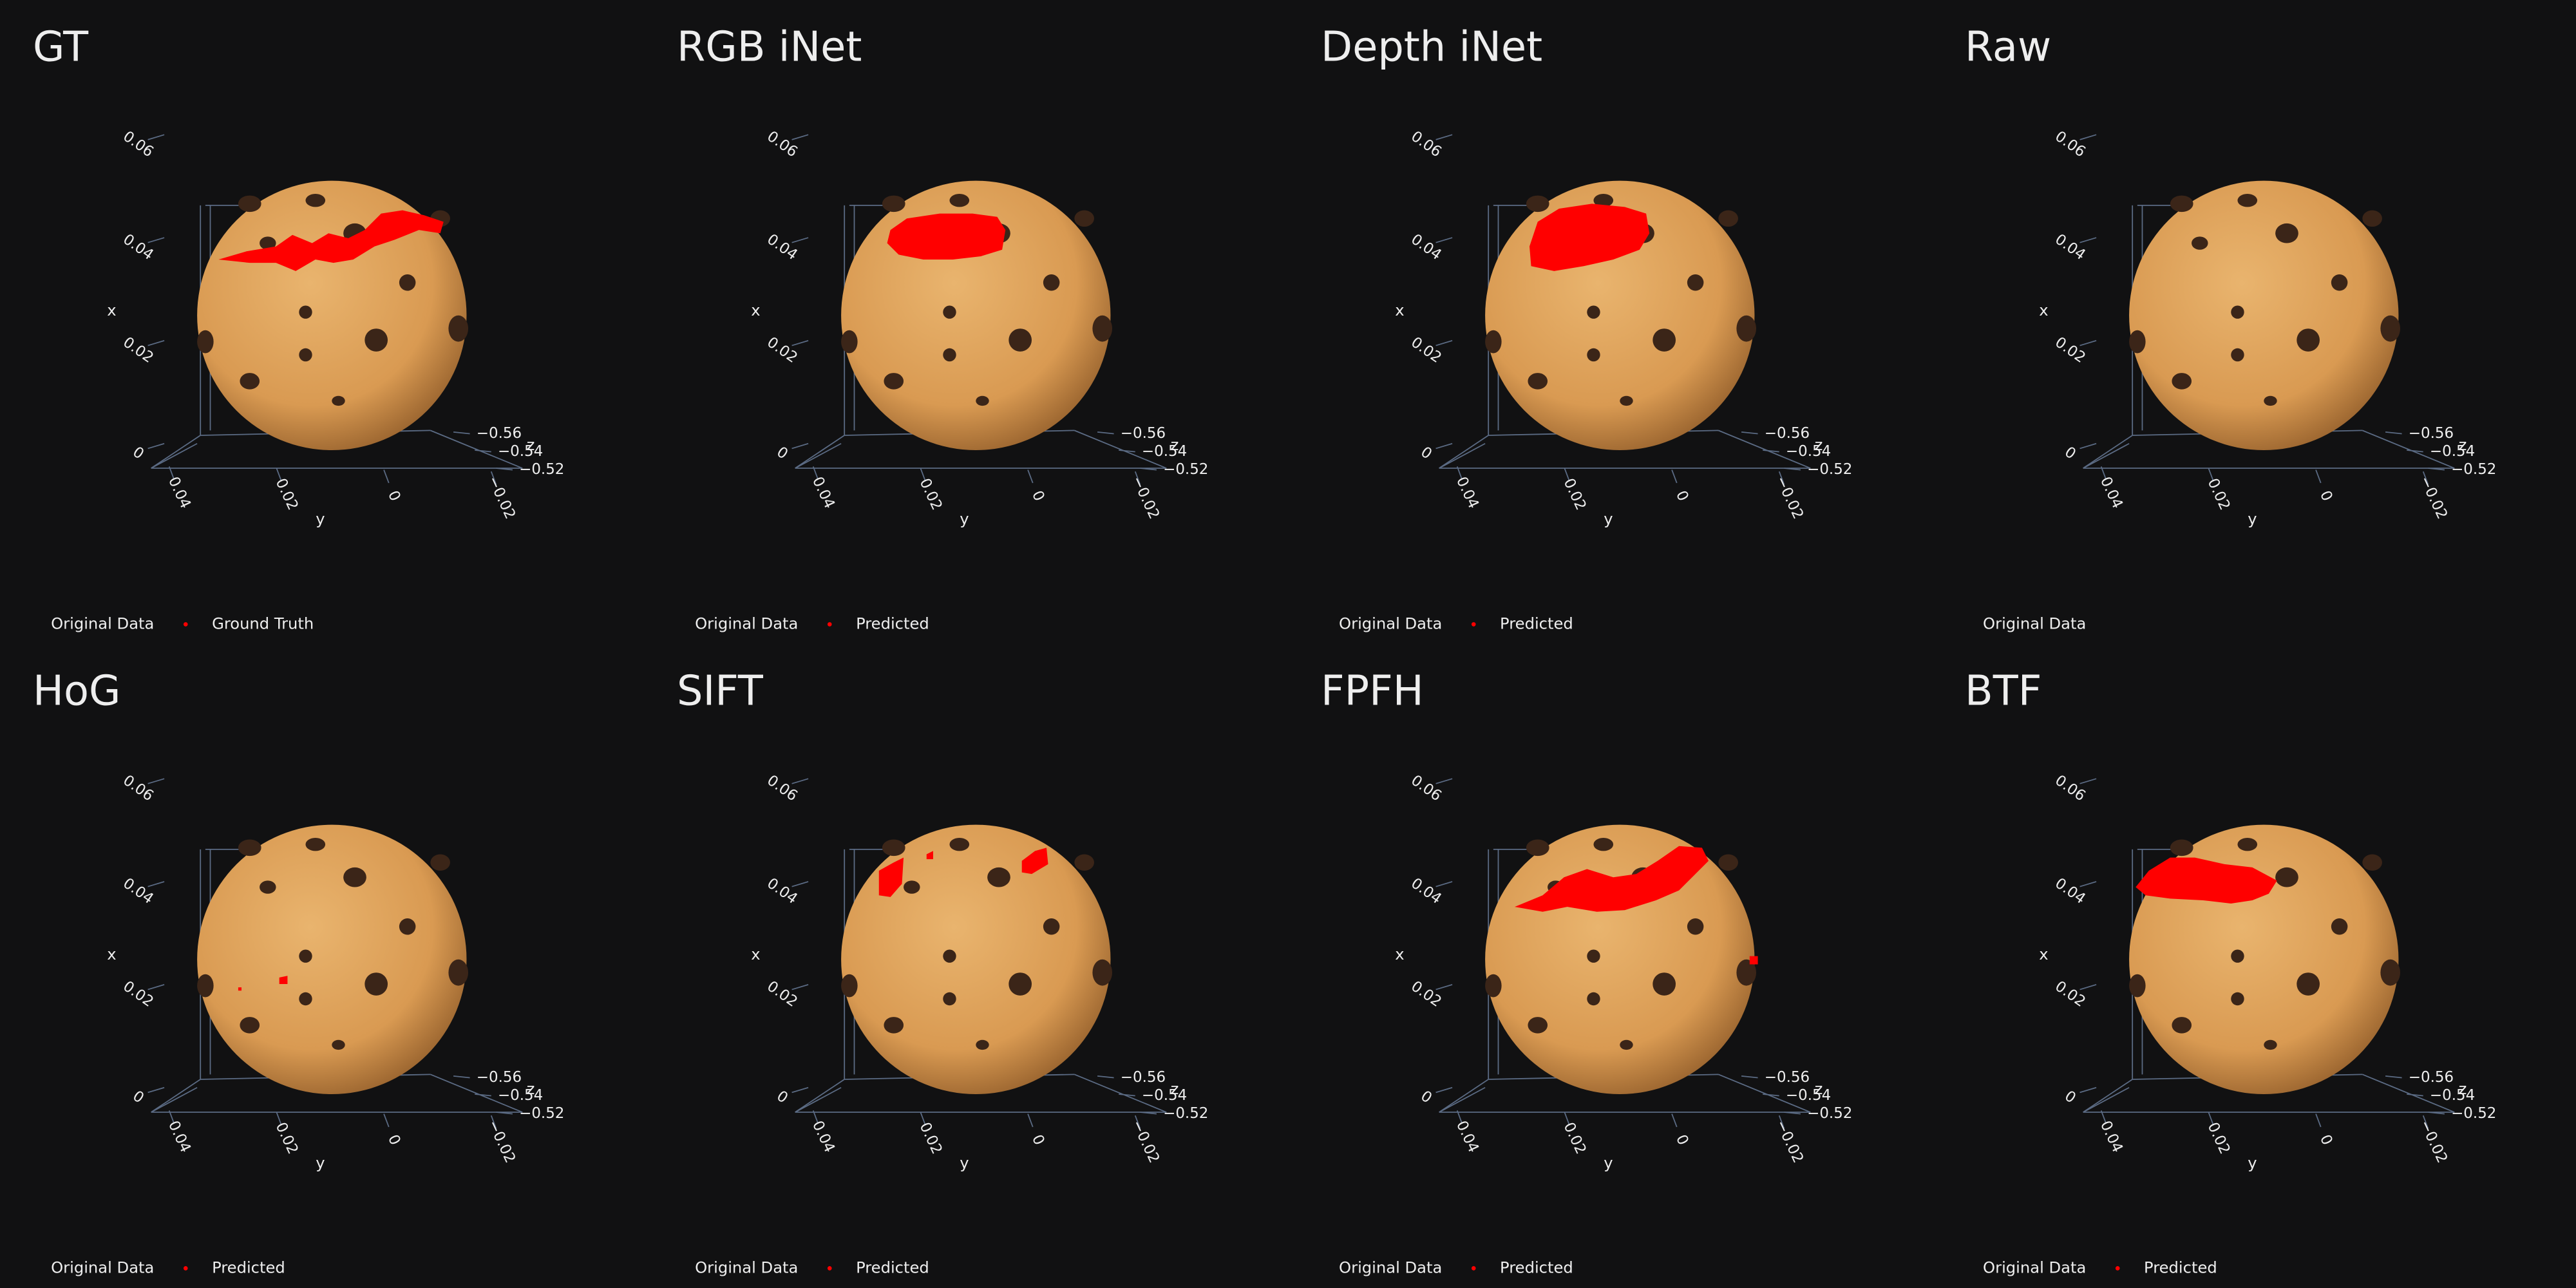 This screenshot has height=1288, width=2576. I want to click on panel-title: GT, so click(61, 47).